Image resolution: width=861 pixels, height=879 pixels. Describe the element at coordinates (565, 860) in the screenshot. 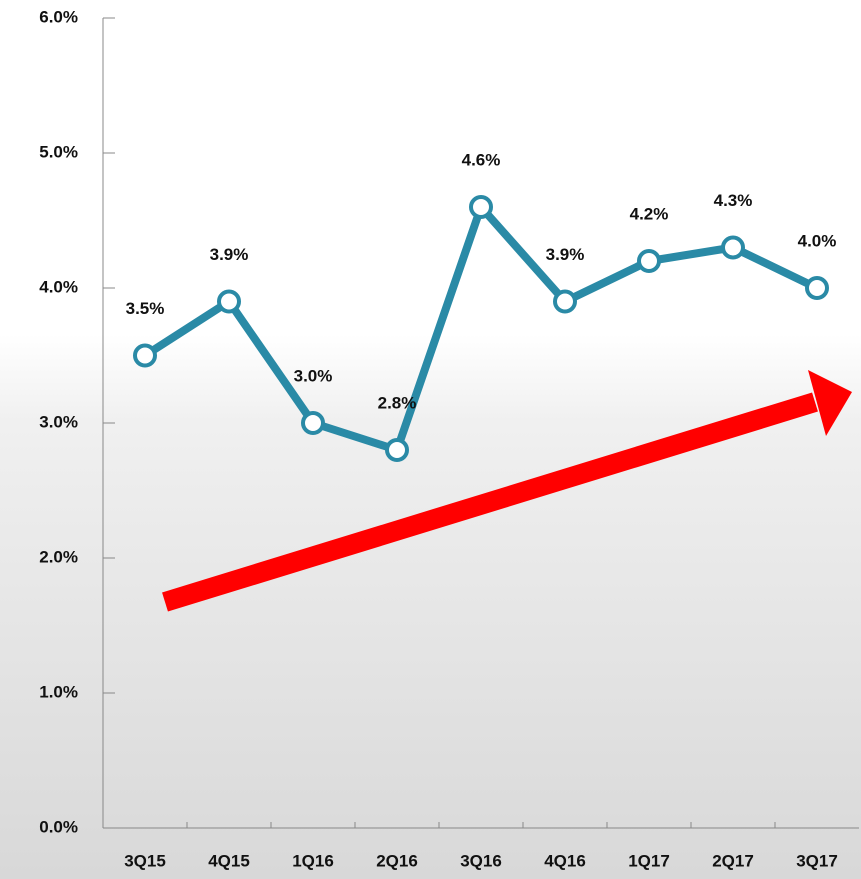

I see `x-tick-label: 4Q16` at that location.